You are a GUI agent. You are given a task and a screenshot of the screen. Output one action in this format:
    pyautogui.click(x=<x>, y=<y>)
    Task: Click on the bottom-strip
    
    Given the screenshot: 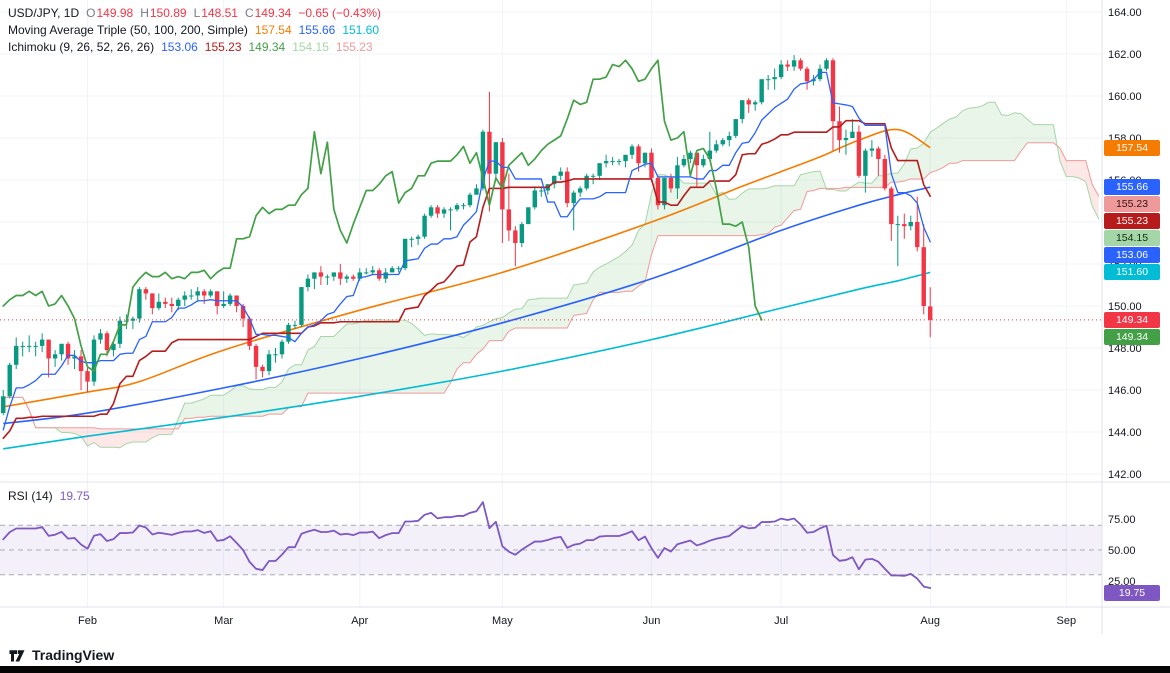 What is the action you would take?
    pyautogui.click(x=585, y=669)
    